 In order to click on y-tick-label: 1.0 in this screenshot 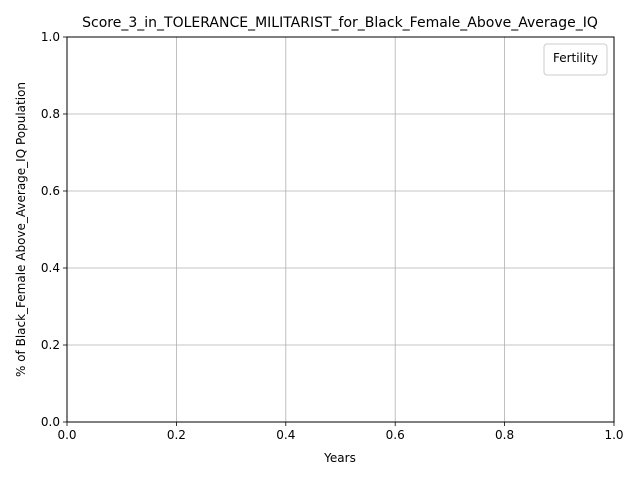, I will do `click(50, 37)`.